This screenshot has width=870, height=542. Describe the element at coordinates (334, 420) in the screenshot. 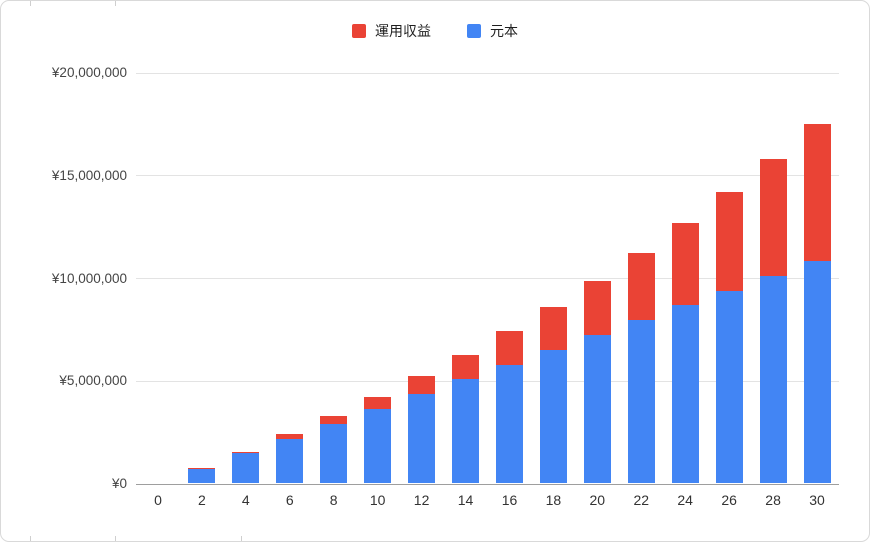

I see `bar-8-returns` at that location.